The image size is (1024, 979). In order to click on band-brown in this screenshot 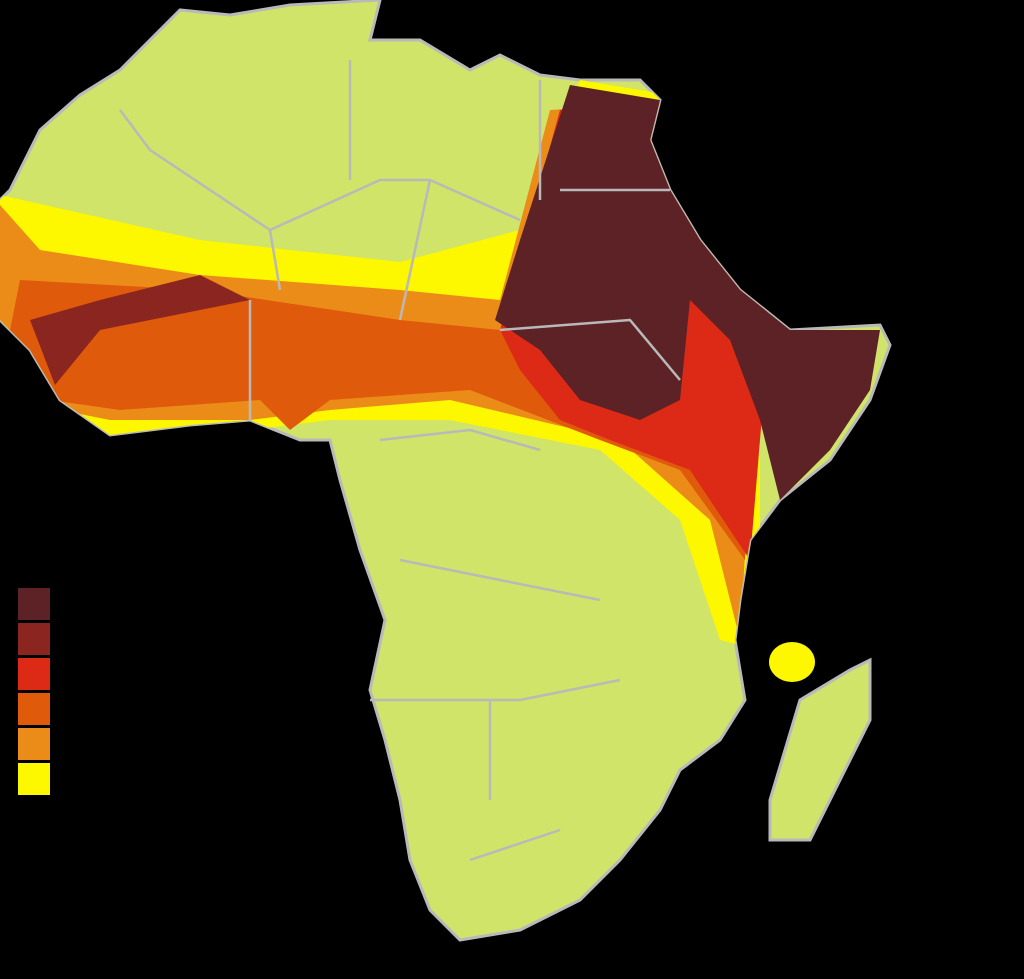, I will do `click(140, 330)`.